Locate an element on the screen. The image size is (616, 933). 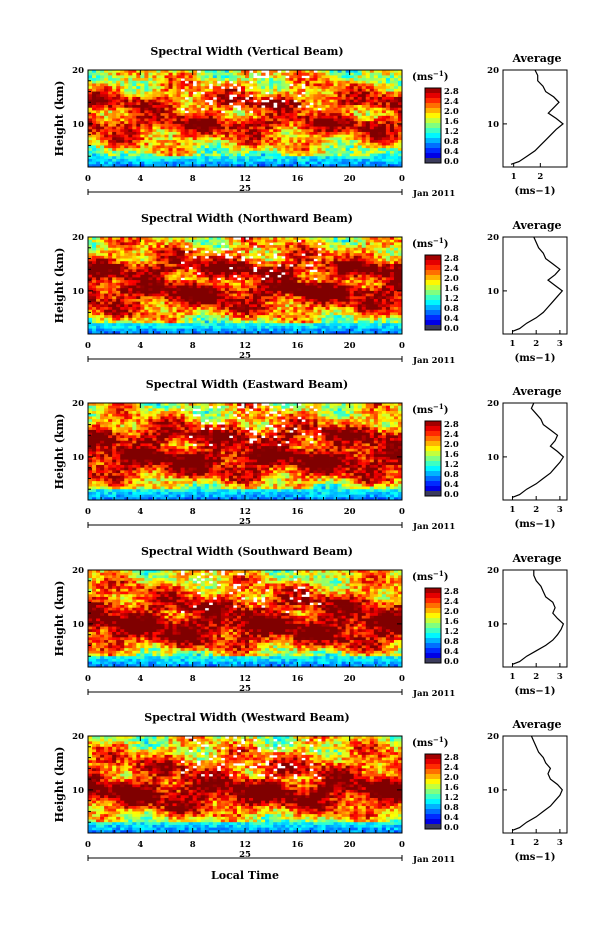
panel-title: Spectral Width (Southward Beam) is located at coordinates (247, 551).